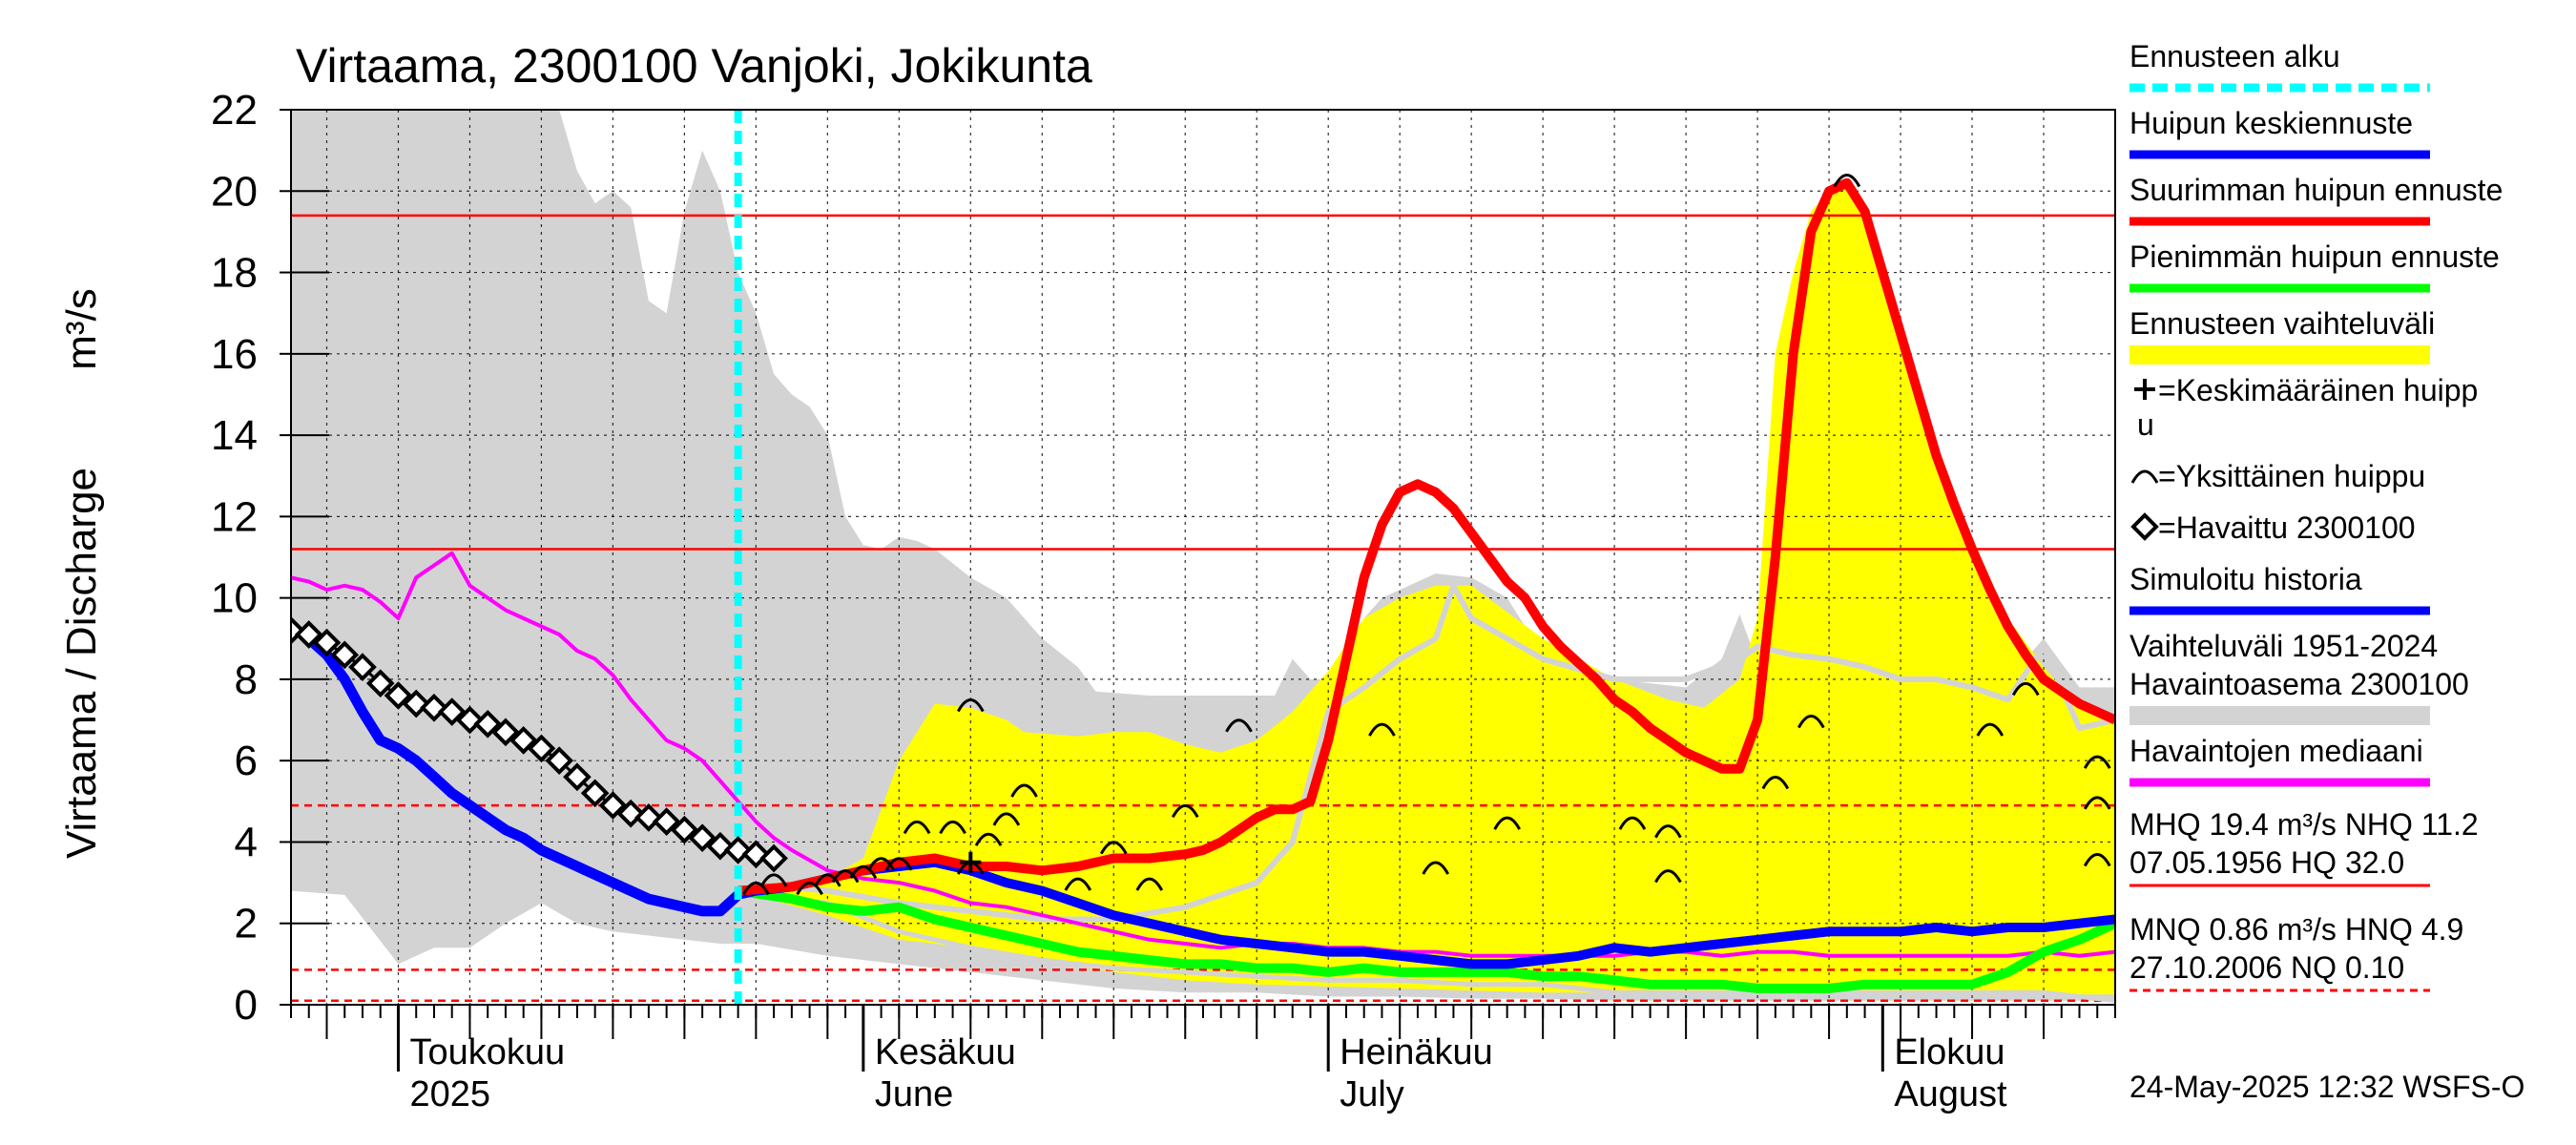 The height and width of the screenshot is (1145, 2576). What do you see at coordinates (487, 1052) in the screenshot?
I see `x-month-label: Toukokuu` at bounding box center [487, 1052].